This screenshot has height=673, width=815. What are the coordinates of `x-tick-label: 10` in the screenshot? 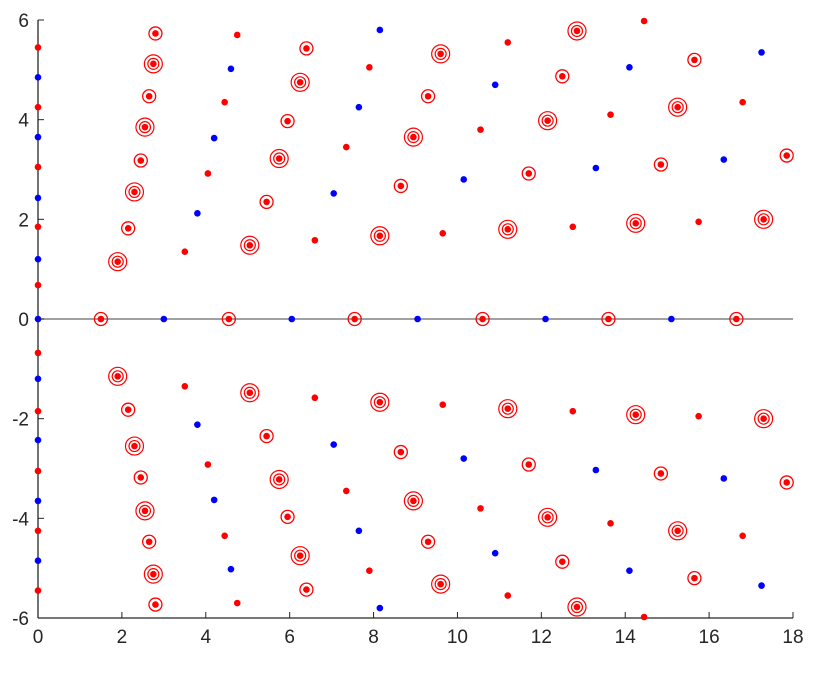 It's located at (457, 637).